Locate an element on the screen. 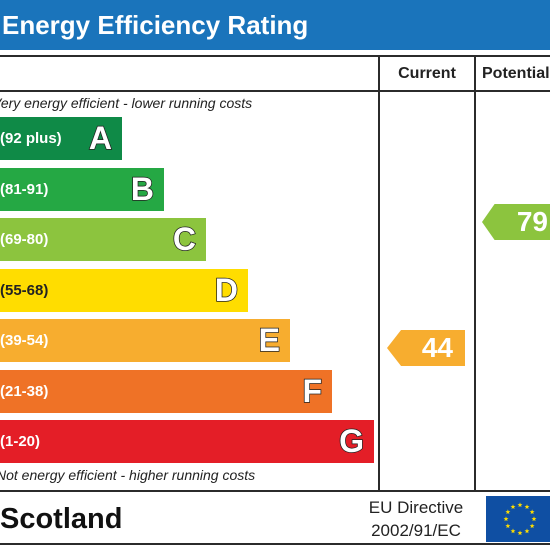  band-c: (69-80) C is located at coordinates (103, 239).